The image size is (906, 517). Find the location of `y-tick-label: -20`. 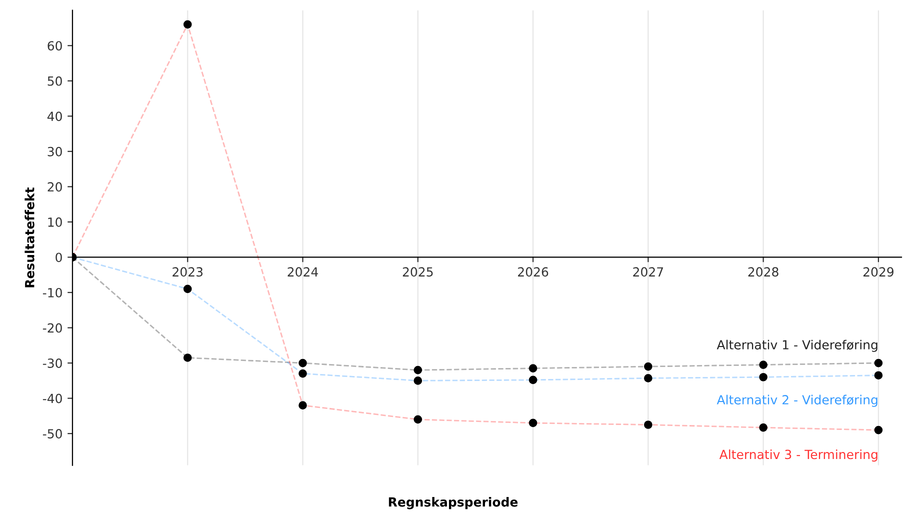

y-tick-label: -20 is located at coordinates (52, 328).